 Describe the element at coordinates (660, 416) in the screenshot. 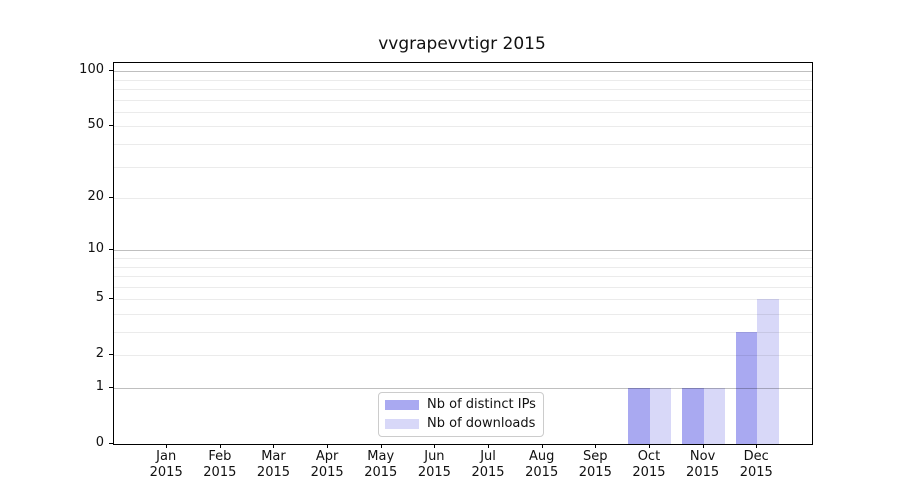

I see `bar-oct-s1` at that location.